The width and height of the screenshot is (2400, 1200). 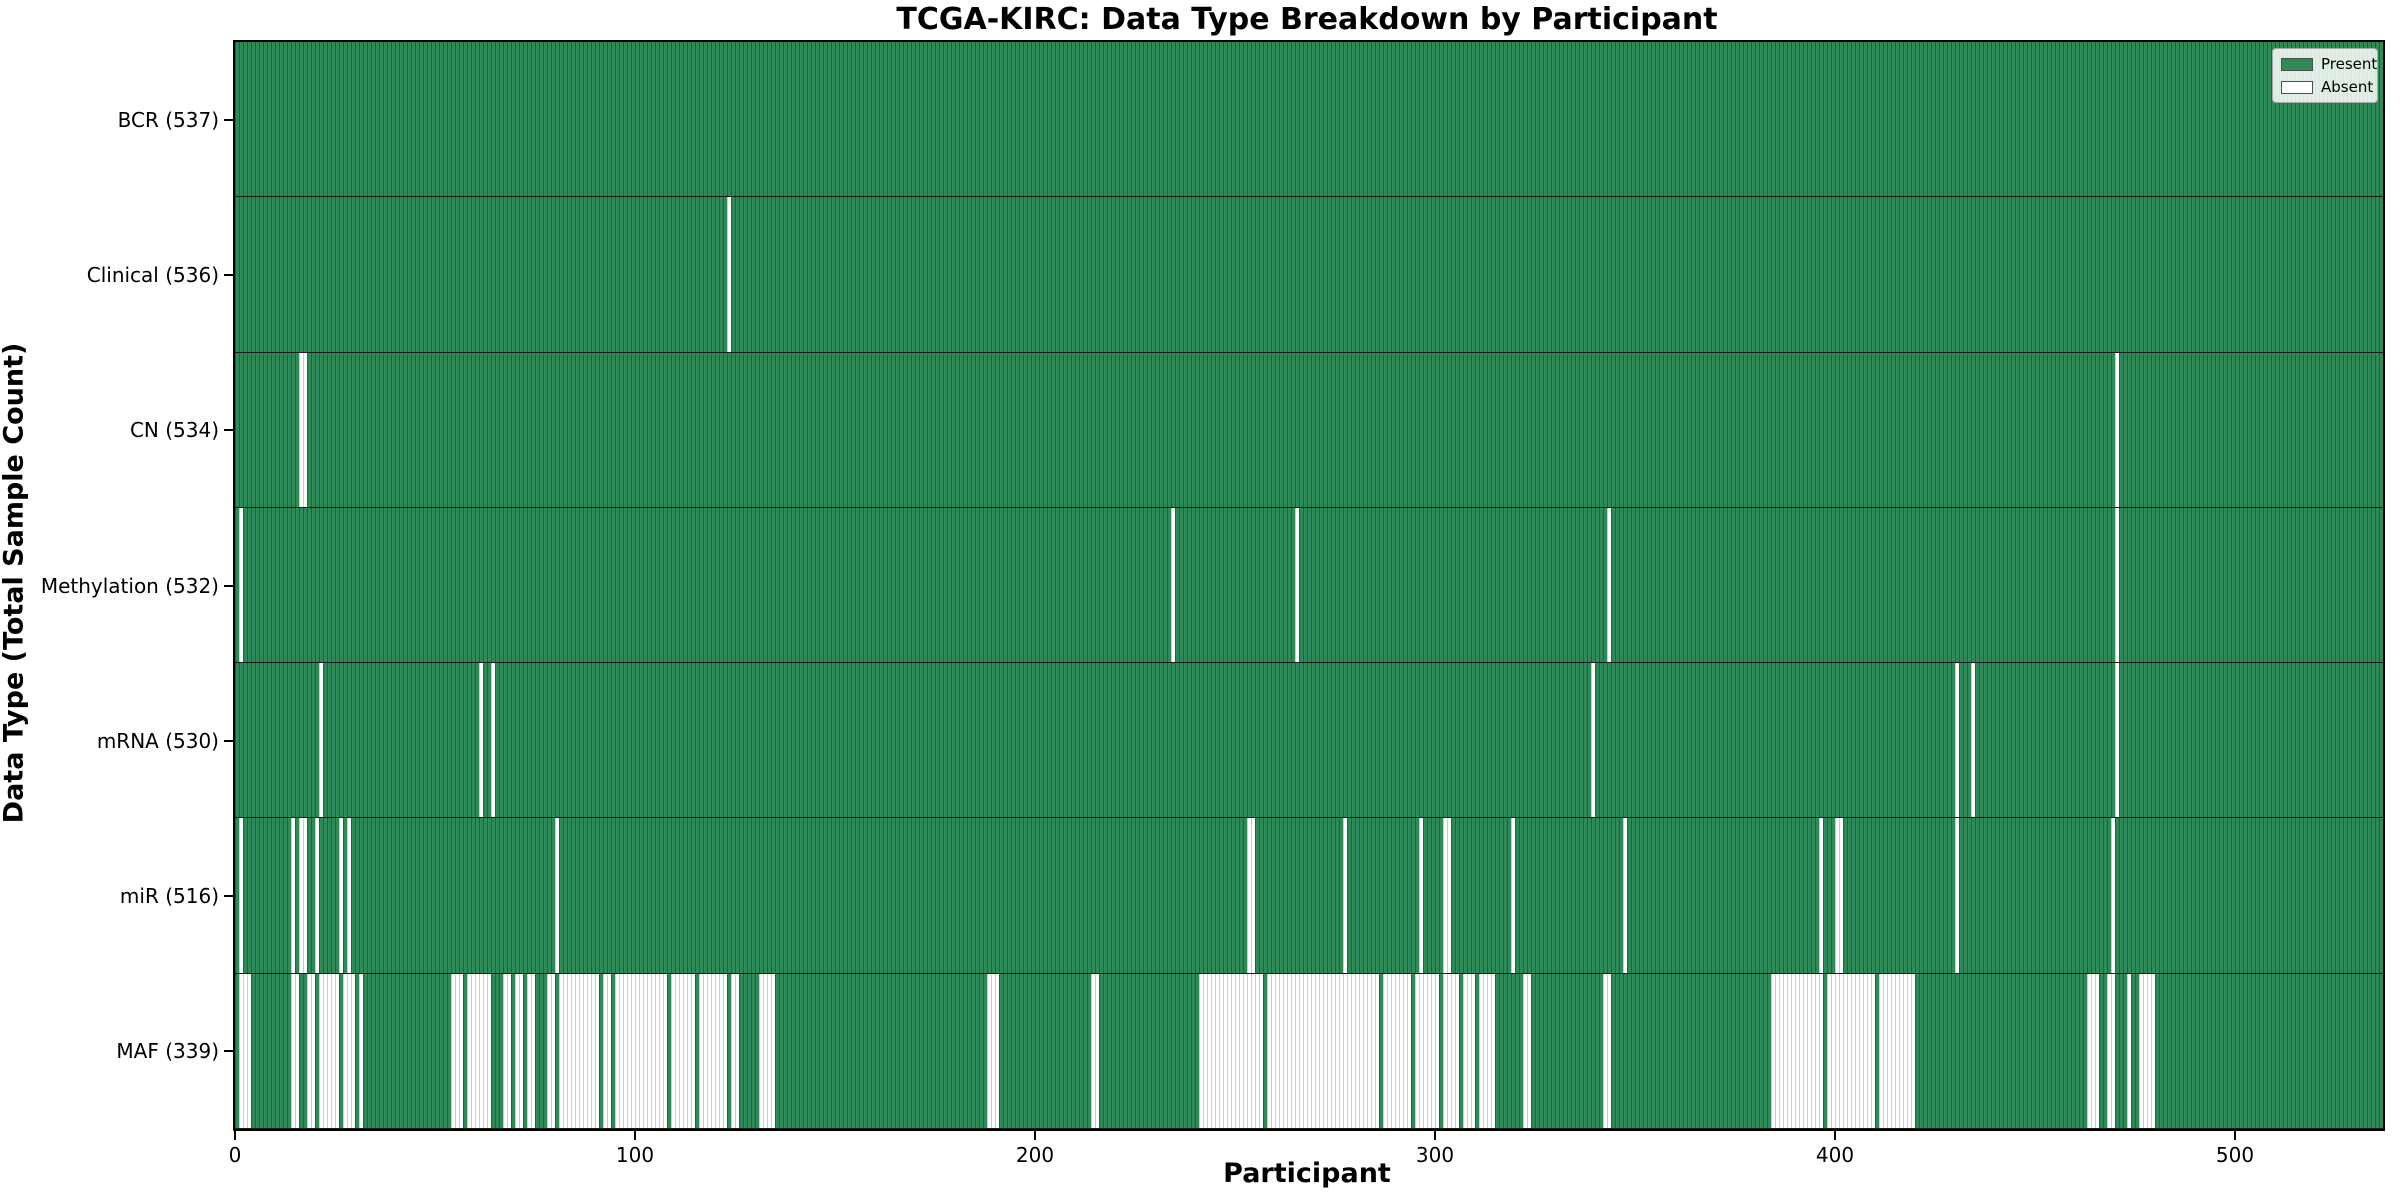 What do you see at coordinates (1309, 120) in the screenshot?
I see `row-BCR` at bounding box center [1309, 120].